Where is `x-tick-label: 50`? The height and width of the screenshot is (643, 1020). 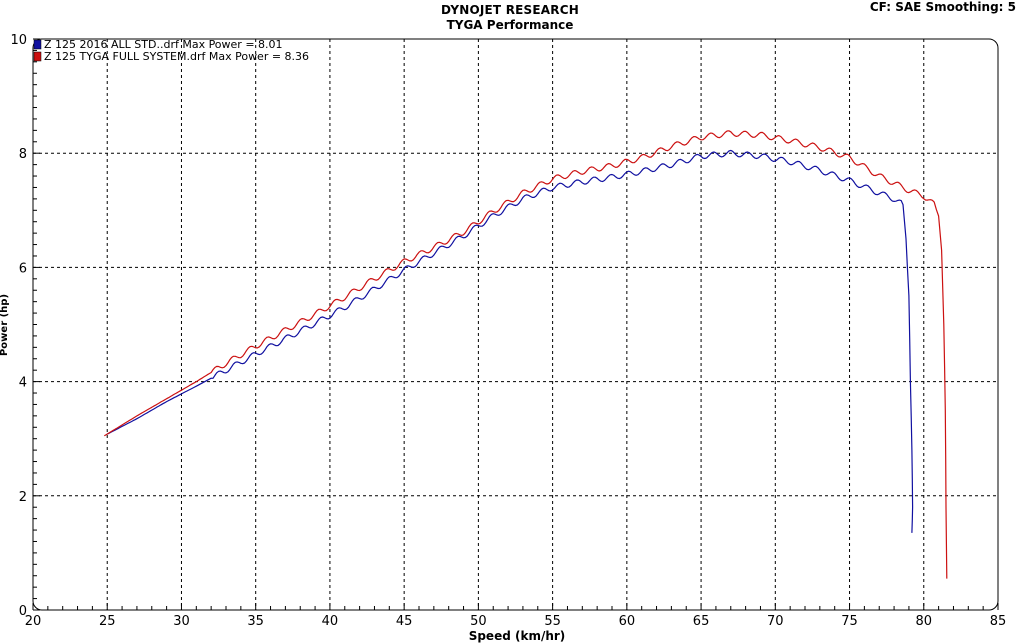 x-tick-label: 50 is located at coordinates (478, 621).